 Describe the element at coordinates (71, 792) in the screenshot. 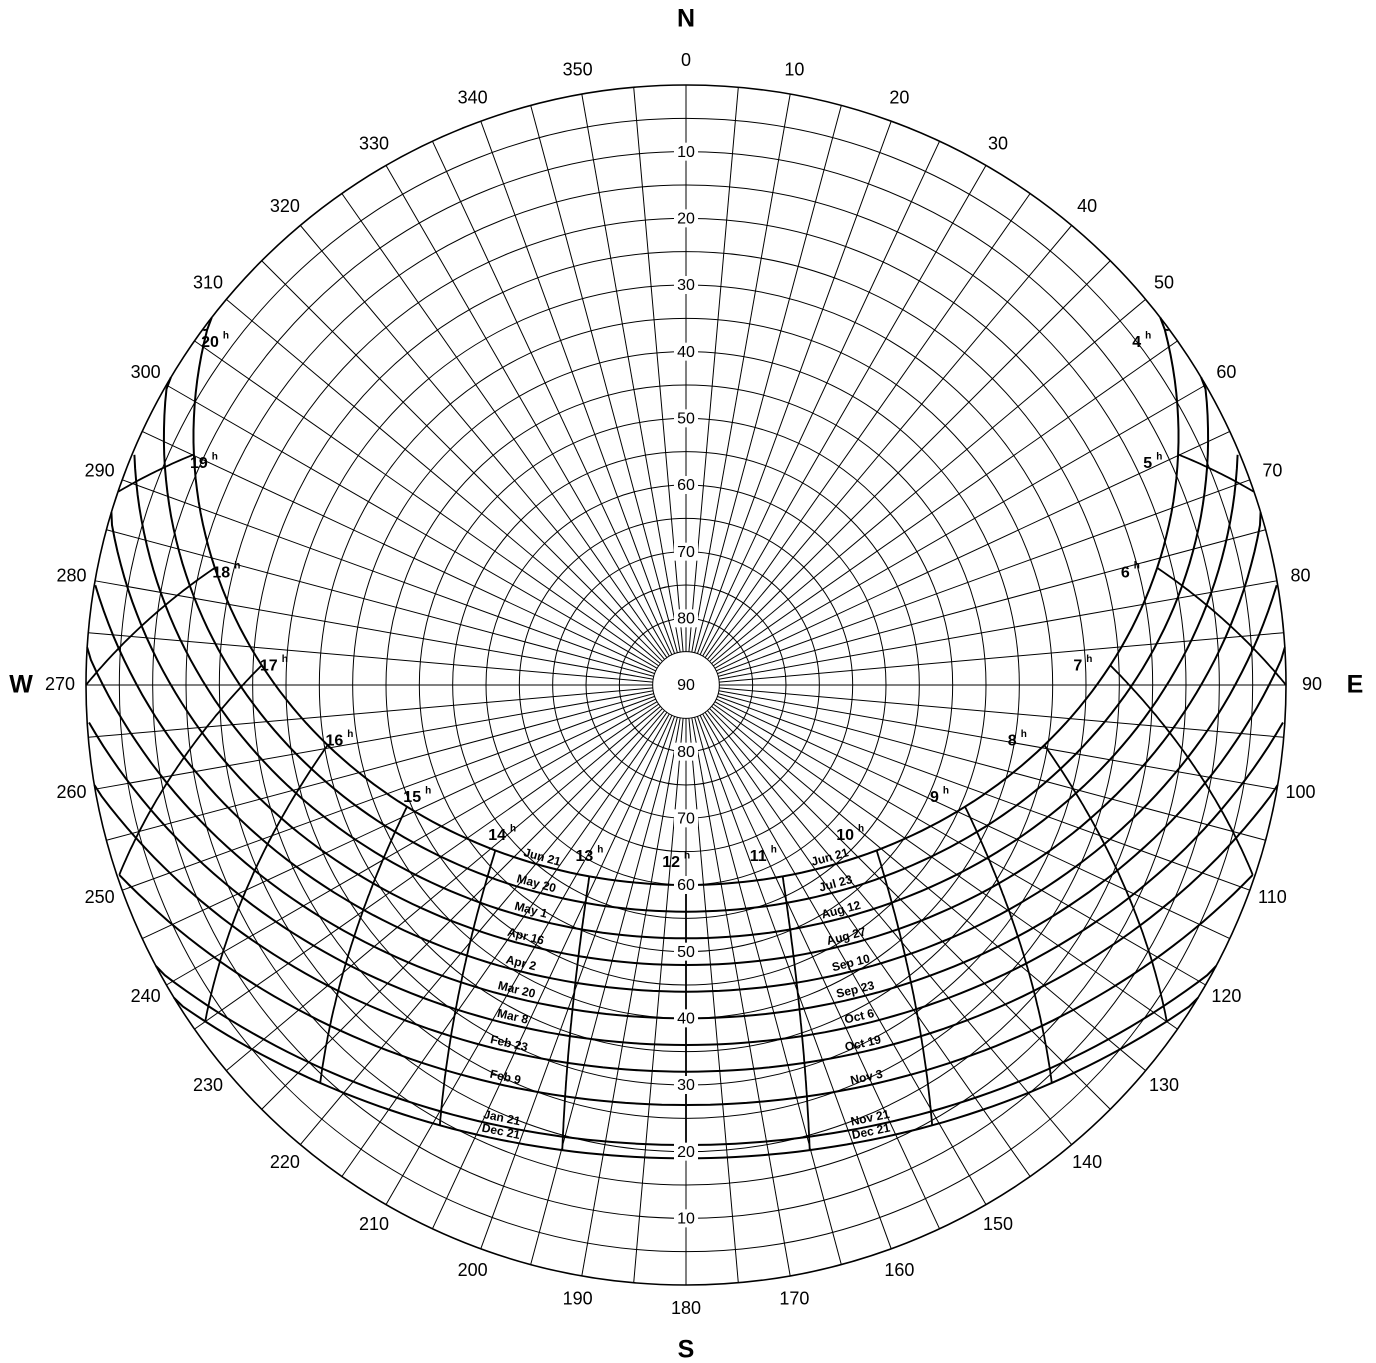

I see `azimuth-label: 260` at that location.